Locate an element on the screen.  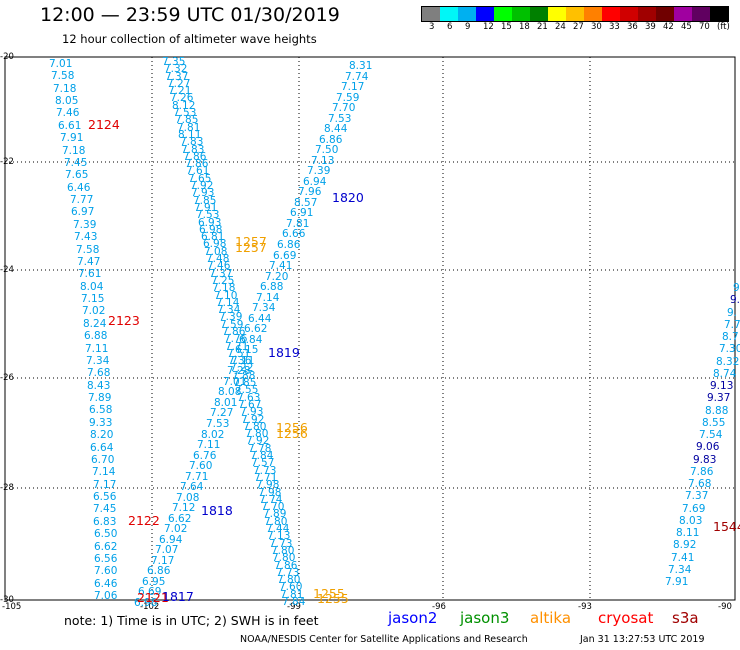
swh-value: 7.27 is located at coordinates (222, 413).